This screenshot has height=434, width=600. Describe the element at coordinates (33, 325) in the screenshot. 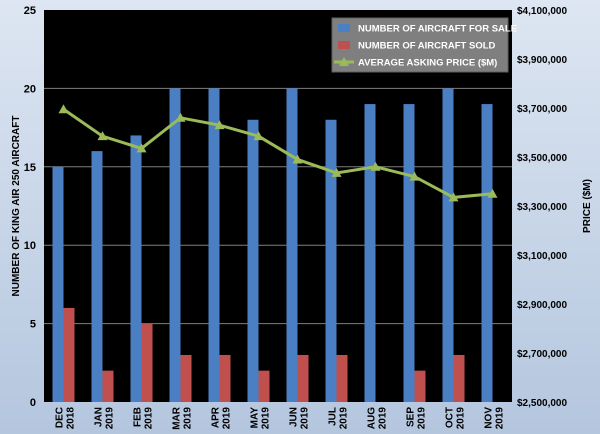

I see `y-tick-label: 5` at that location.